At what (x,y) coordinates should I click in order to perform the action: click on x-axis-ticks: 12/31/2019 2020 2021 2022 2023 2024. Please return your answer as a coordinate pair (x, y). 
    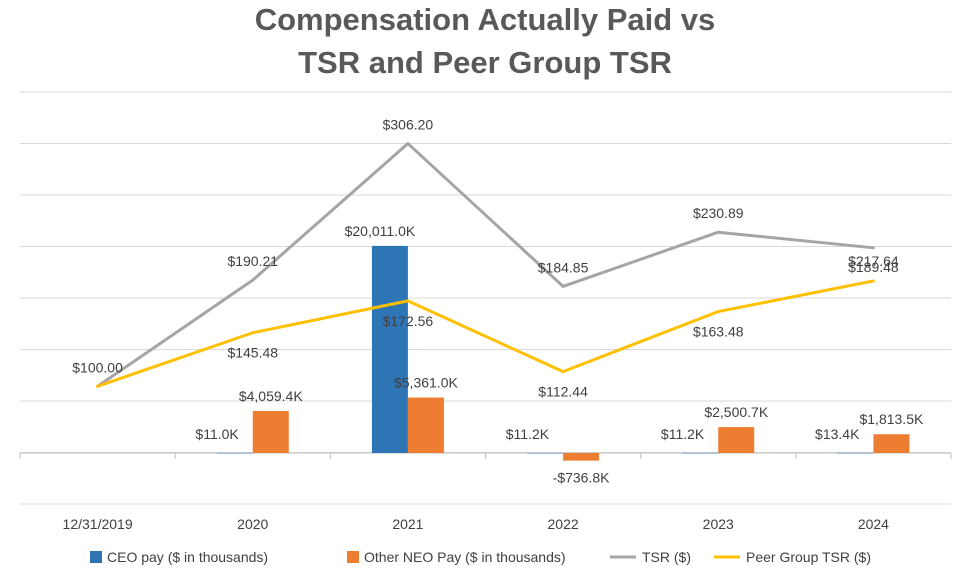
    Looking at the image, I should click on (476, 524).